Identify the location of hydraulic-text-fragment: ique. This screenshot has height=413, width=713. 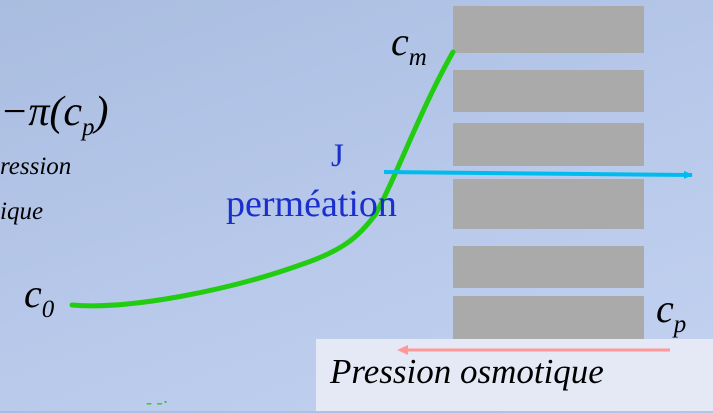
(22, 211).